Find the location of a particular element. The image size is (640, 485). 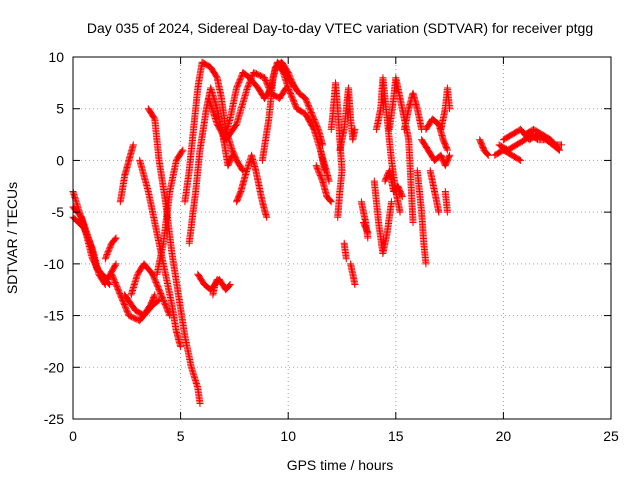

y-axis-label: SDTVAR / TECUs is located at coordinates (12, 238).